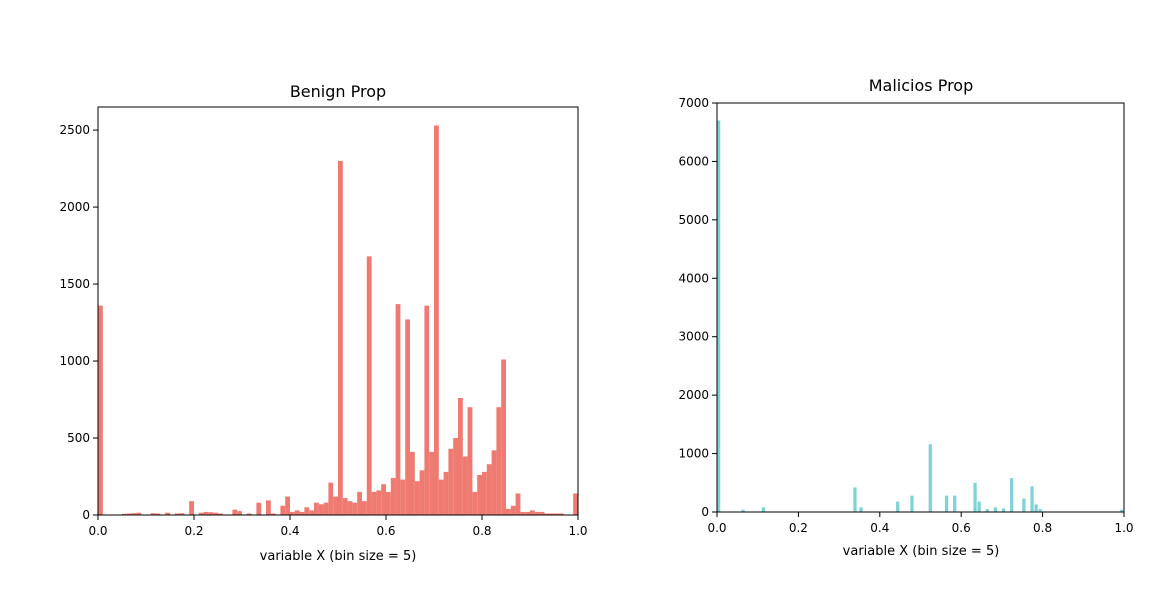  Describe the element at coordinates (97, 531) in the screenshot. I see `x-tick-label: 0.0` at that location.